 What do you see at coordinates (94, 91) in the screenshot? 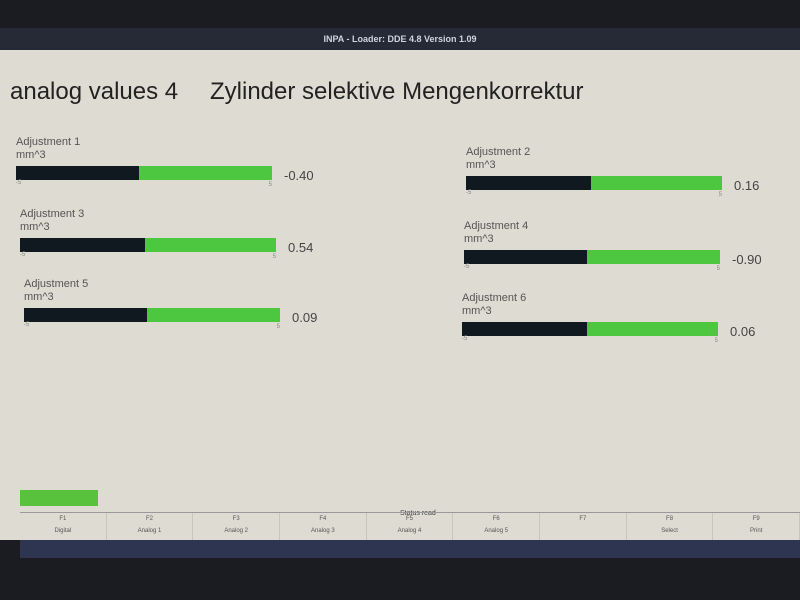
I see `section-title: analog values 4` at bounding box center [94, 91].